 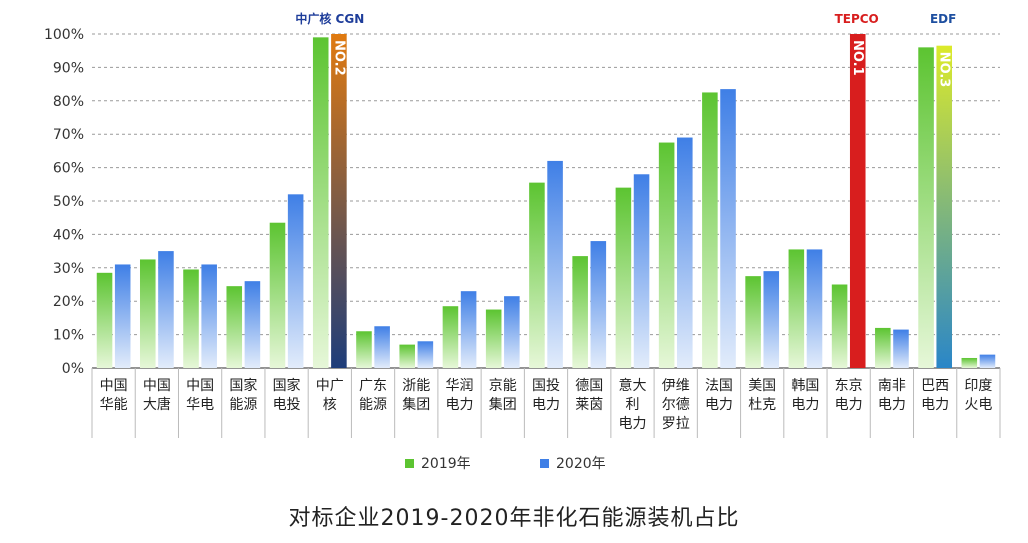 I want to click on legend-label: 2020年, so click(x=581, y=464).